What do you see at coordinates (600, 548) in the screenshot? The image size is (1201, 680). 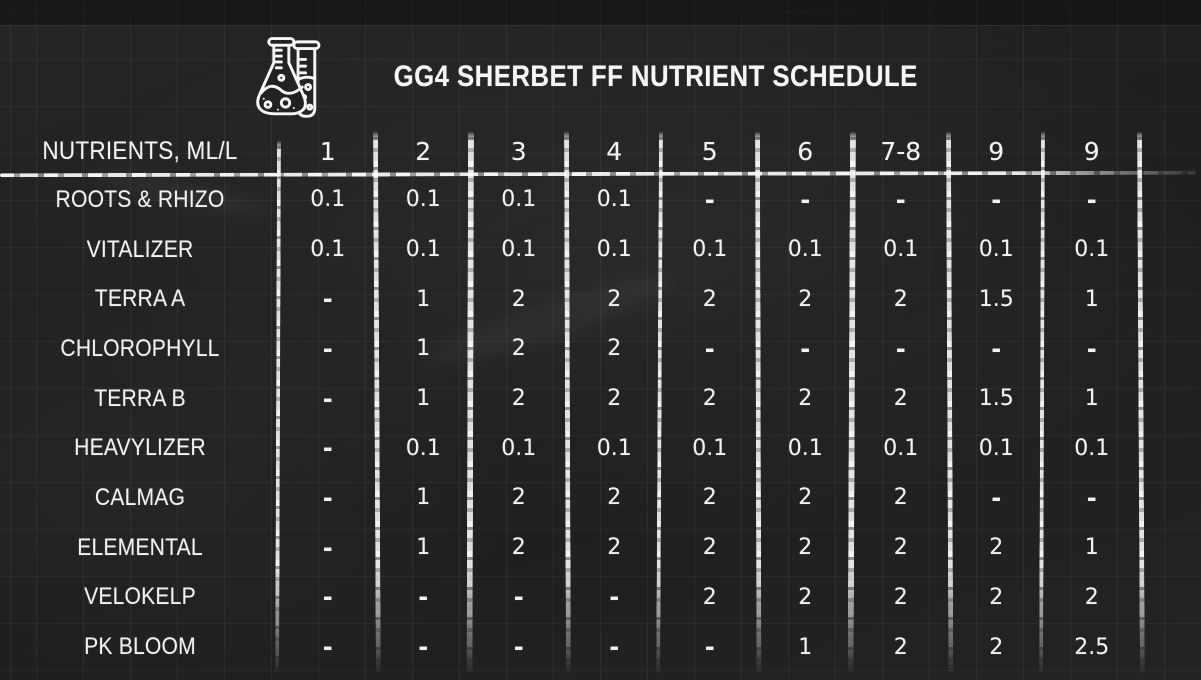 I see `table-row: ELEMENTAL - 1 2 2 2 2 2 2 1` at bounding box center [600, 548].